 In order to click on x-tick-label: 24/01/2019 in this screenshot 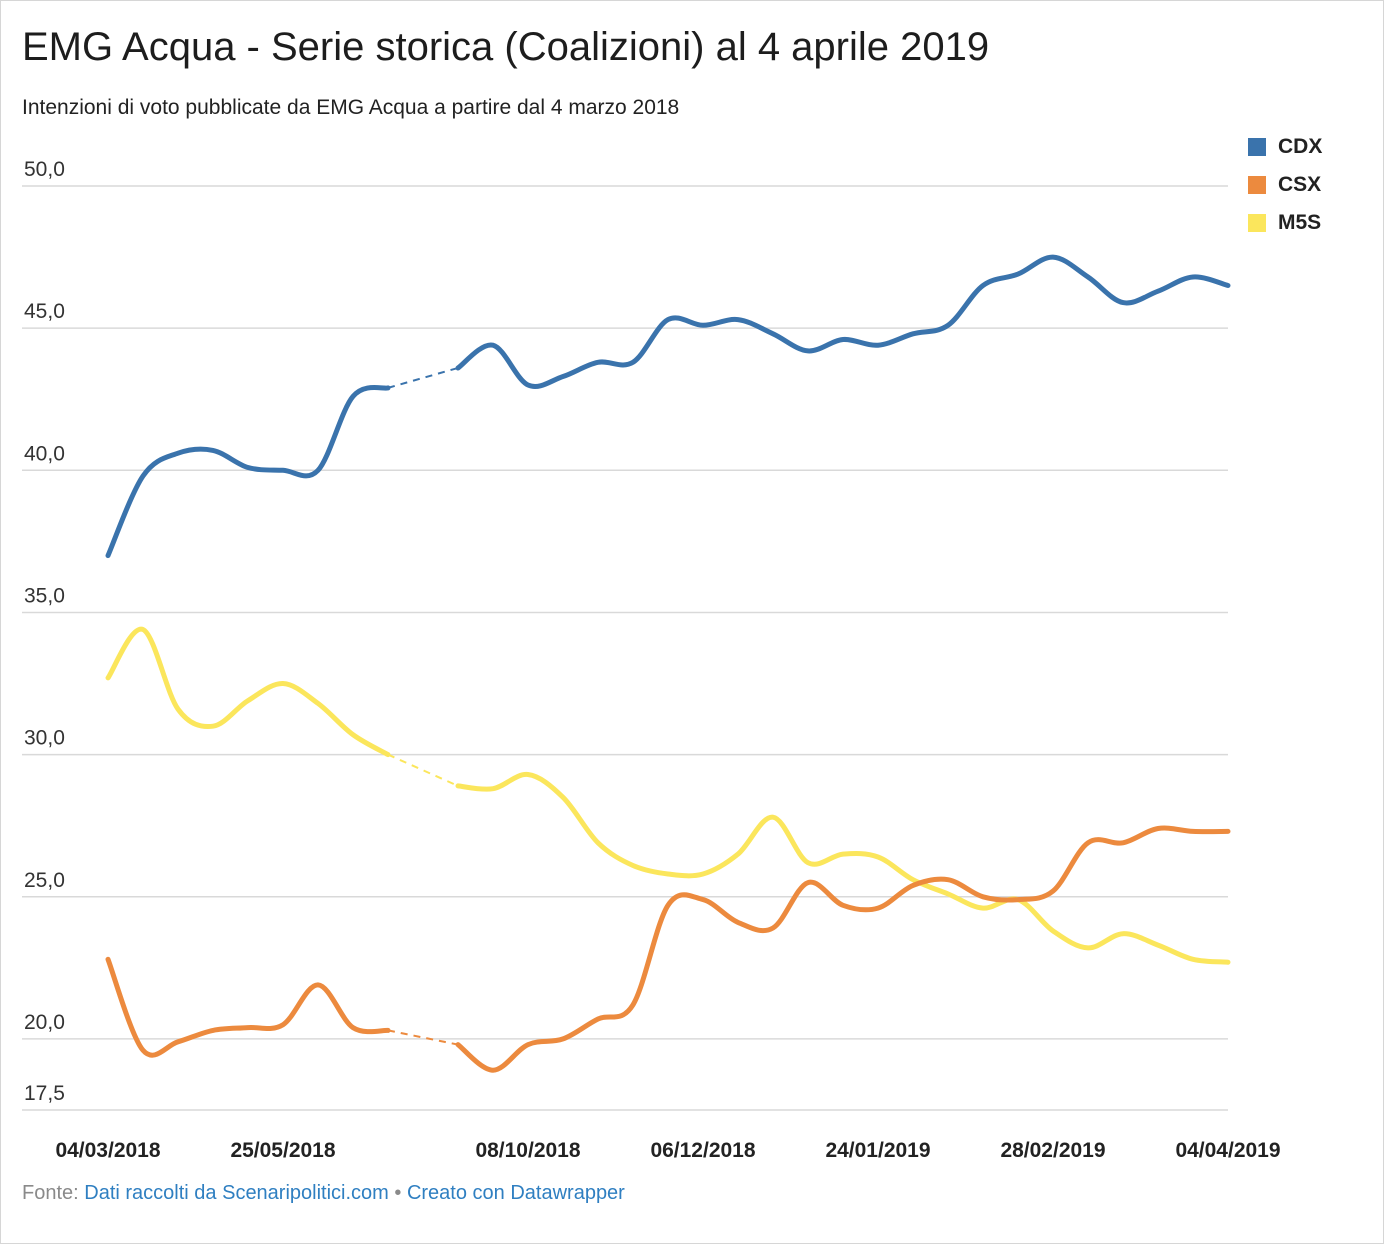, I will do `click(877, 1150)`.